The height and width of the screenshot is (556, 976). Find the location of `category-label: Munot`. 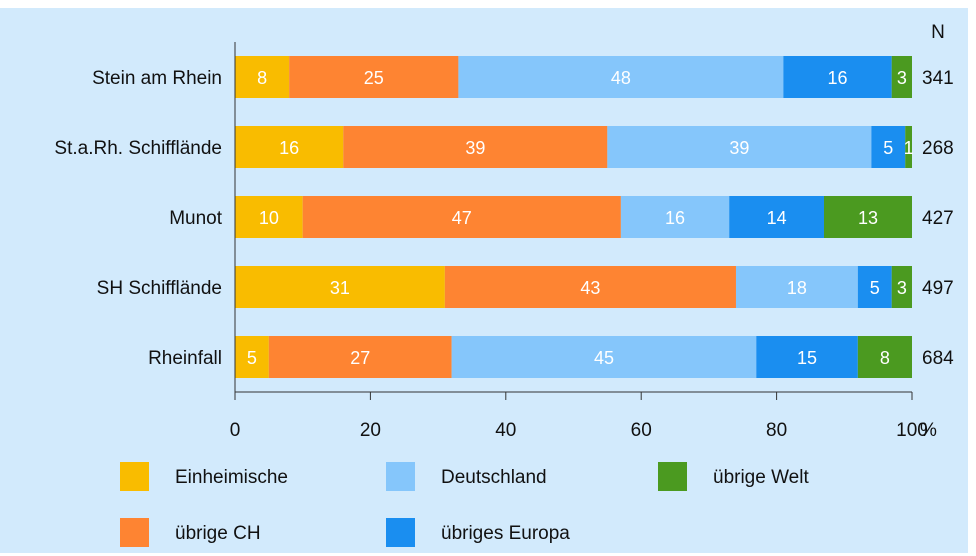

category-label: Munot is located at coordinates (196, 218).